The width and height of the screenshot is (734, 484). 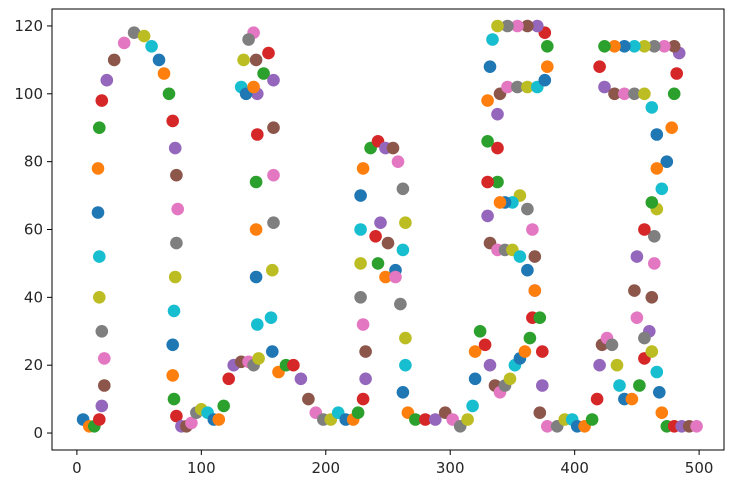 What do you see at coordinates (574, 468) in the screenshot?
I see `x-tick-label: 400` at bounding box center [574, 468].